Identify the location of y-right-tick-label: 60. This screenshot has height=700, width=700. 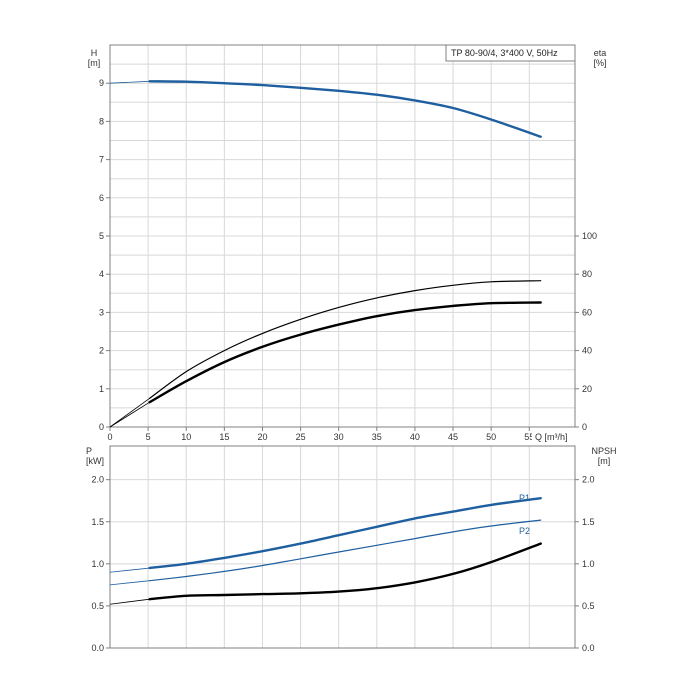
(587, 312).